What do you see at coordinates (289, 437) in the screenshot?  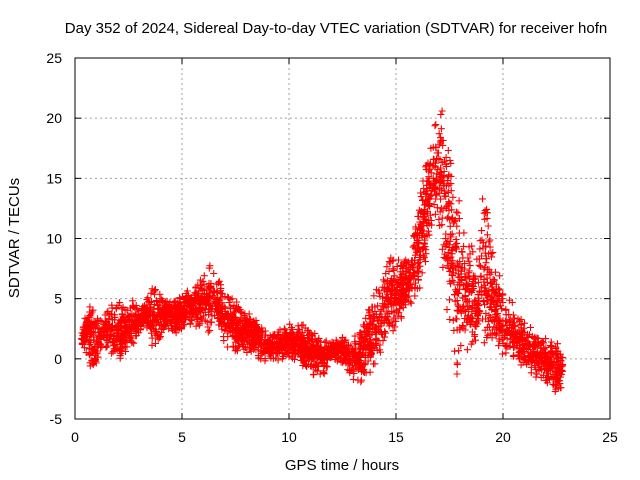 I see `x-tick-label: 10` at bounding box center [289, 437].